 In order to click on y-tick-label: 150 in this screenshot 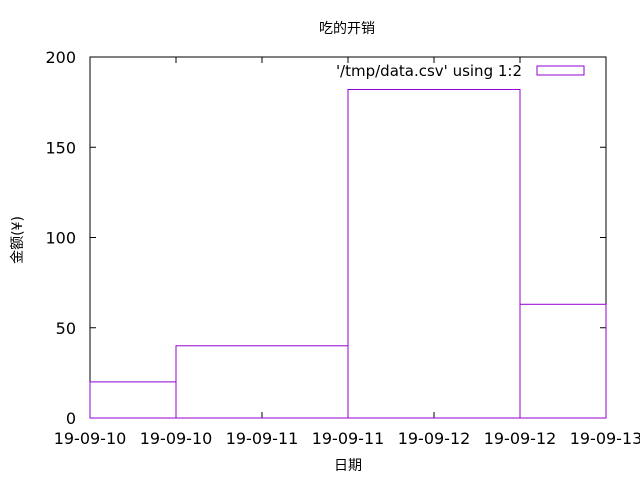, I will do `click(60, 147)`.